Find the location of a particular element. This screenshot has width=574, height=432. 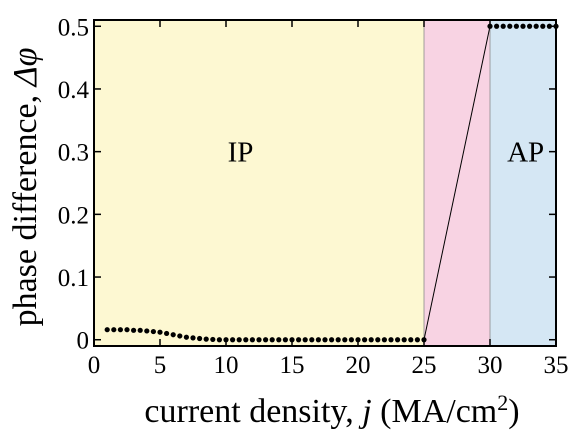

y-tick-label: 0.4 is located at coordinates (74, 90).